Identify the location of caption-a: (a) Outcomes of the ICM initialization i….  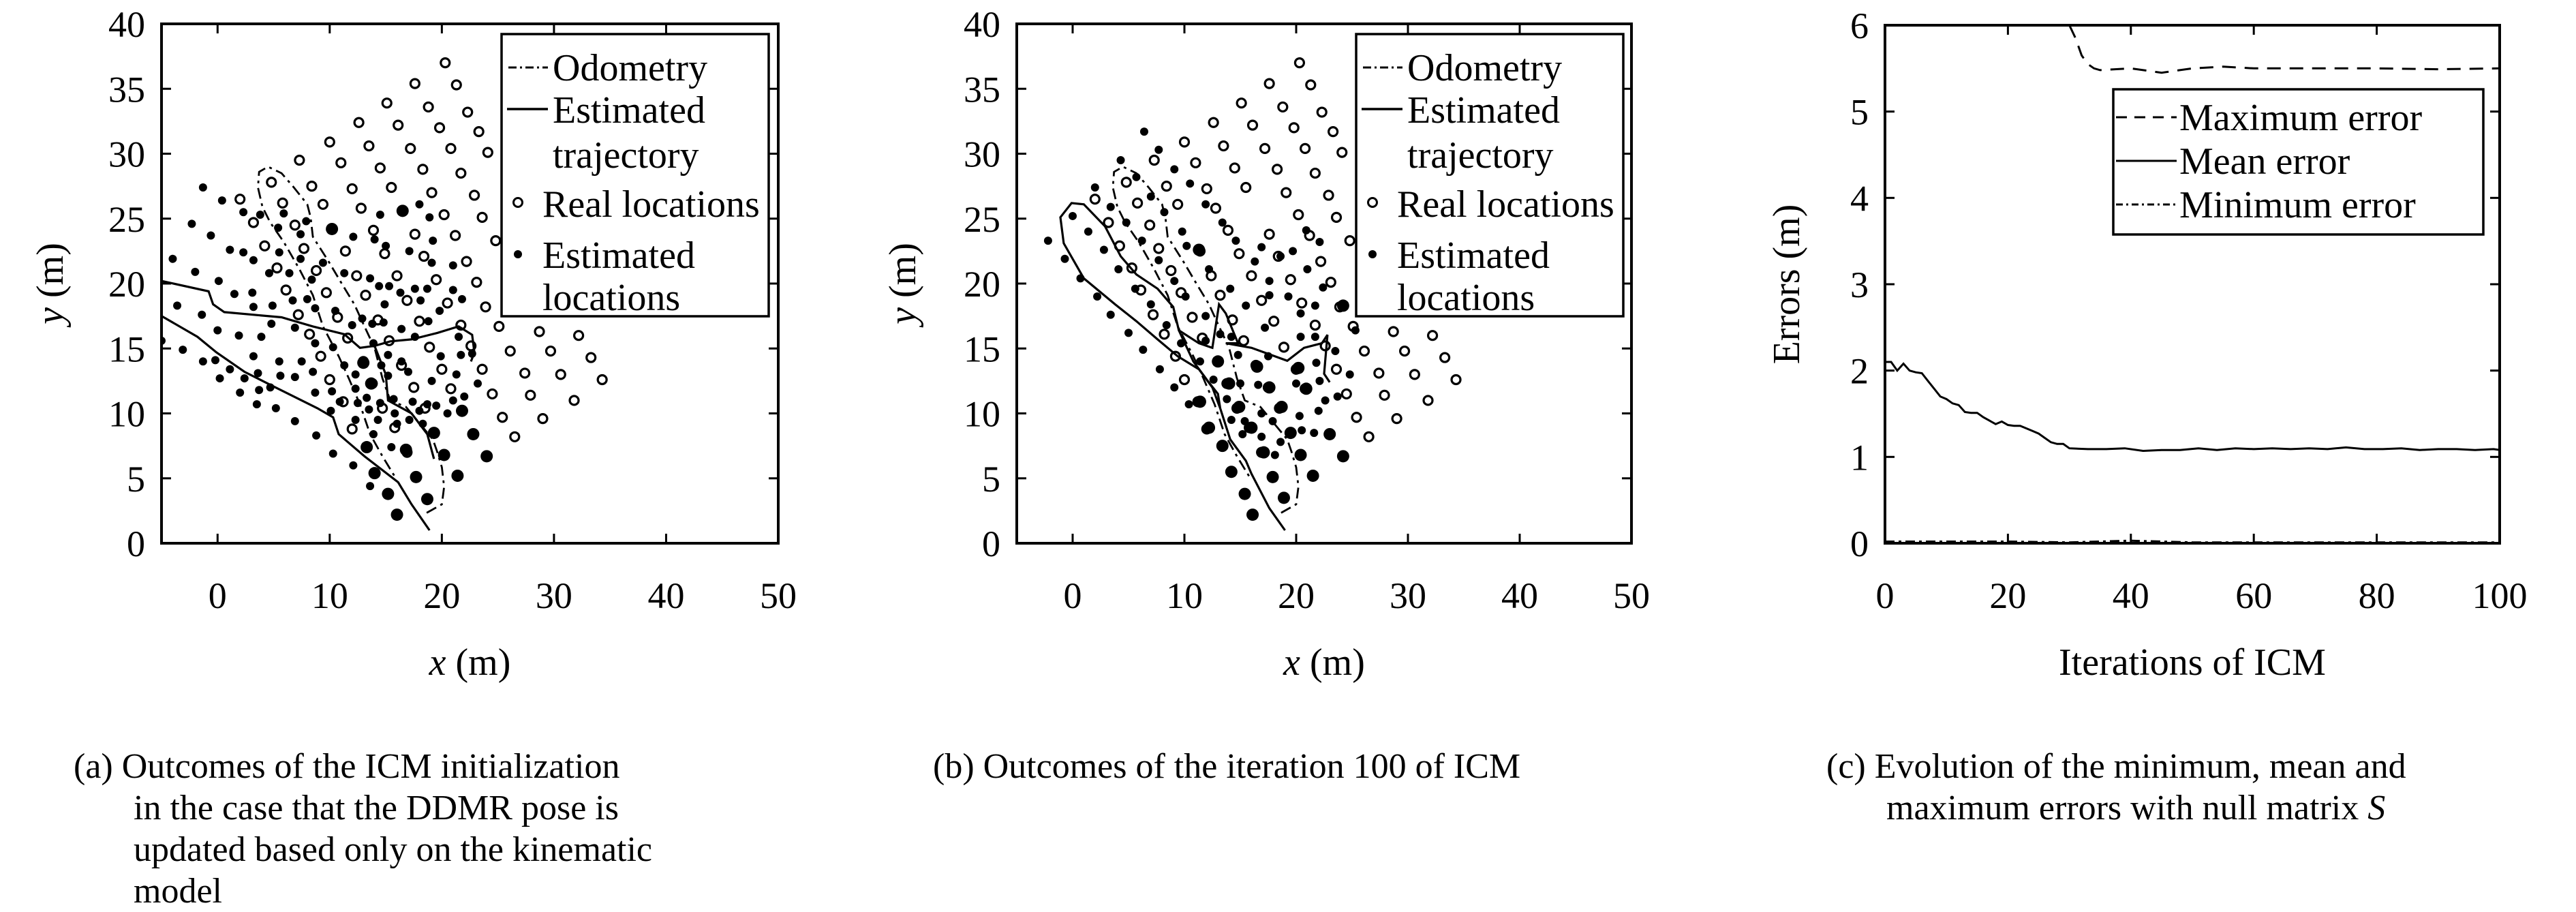
(363, 829).